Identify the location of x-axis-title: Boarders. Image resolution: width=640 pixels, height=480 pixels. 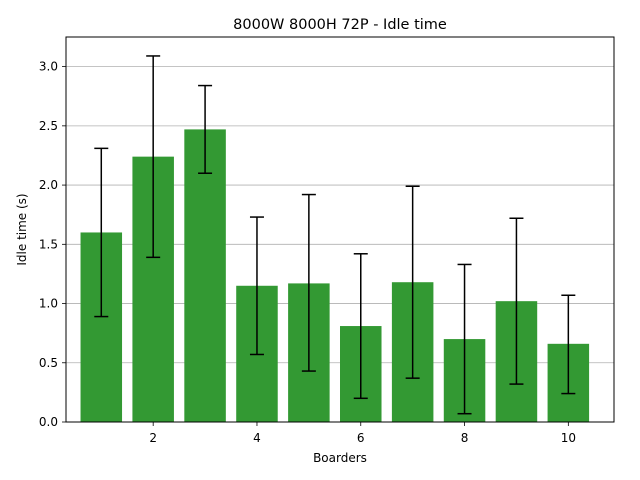
(340, 458).